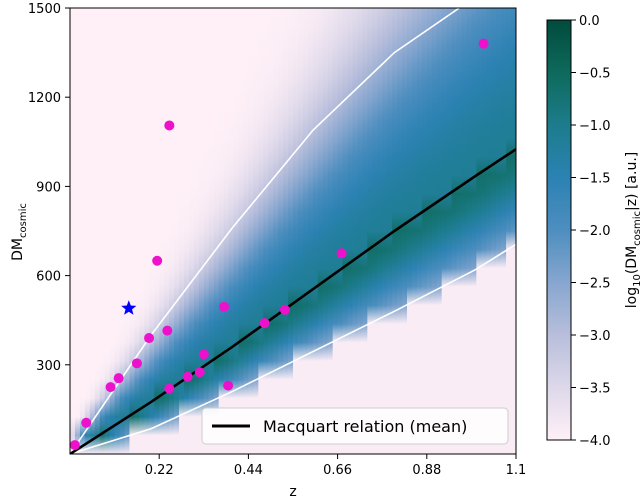 The width and height of the screenshot is (640, 501). I want to click on highlight-star, so click(129, 307).